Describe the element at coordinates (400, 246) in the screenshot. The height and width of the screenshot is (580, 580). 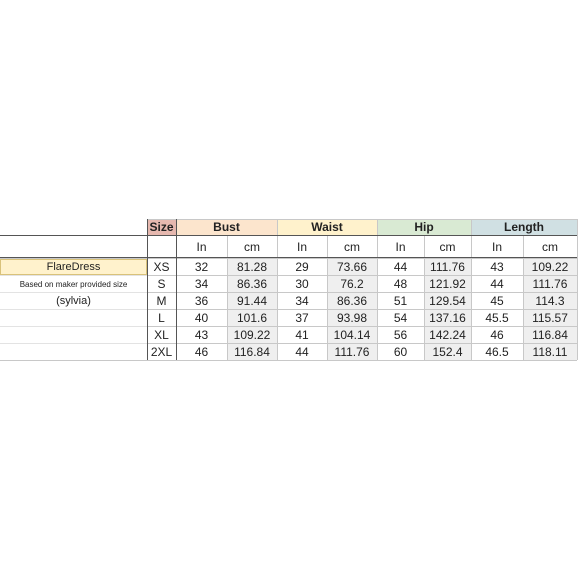
I see `unit-header-hip_in: In` at that location.